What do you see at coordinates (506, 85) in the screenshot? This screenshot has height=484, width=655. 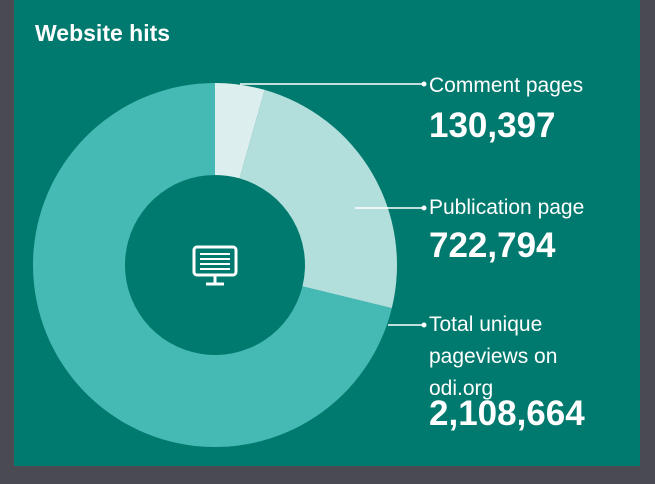 I see `legend-label: Comment pages` at bounding box center [506, 85].